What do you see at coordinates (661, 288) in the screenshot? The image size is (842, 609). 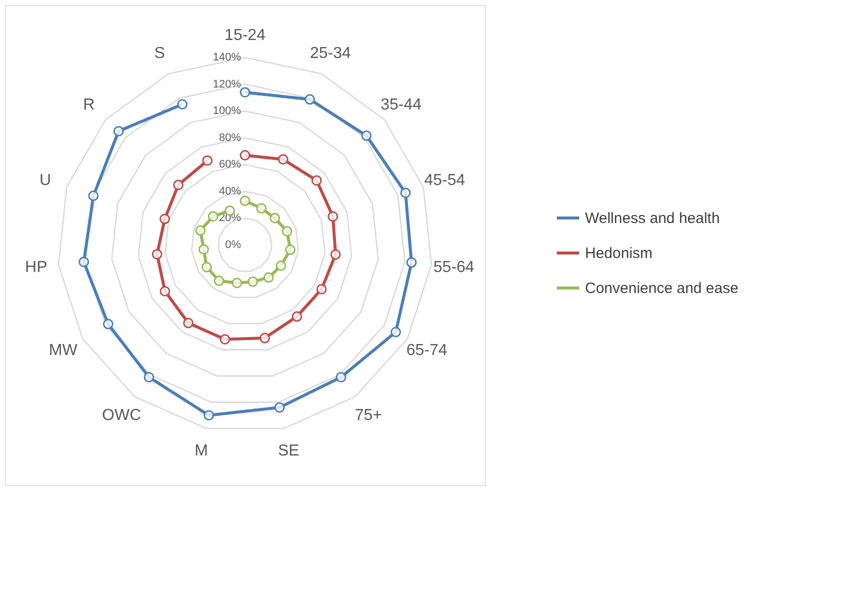 I see `legend-label: Convenience and ease` at bounding box center [661, 288].